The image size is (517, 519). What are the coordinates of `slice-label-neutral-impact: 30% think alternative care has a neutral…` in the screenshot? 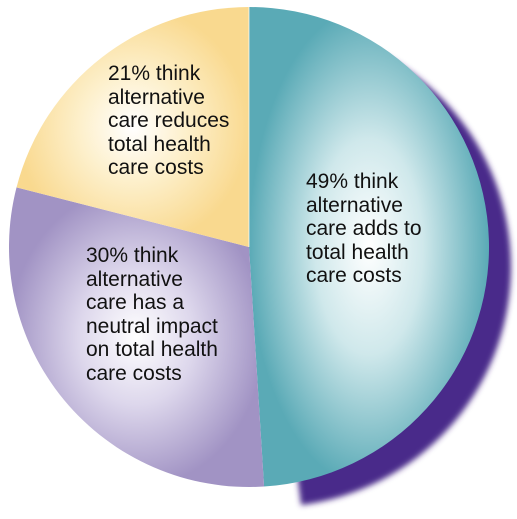 It's located at (152, 314).